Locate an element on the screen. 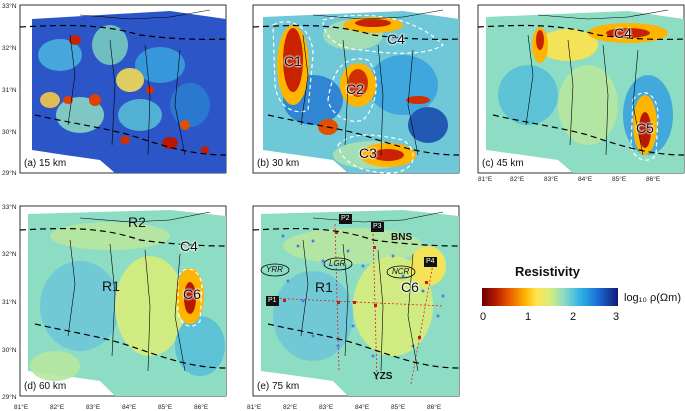 This screenshot has height=411, width=685. d-lon-86: 86°E is located at coordinates (201, 407).